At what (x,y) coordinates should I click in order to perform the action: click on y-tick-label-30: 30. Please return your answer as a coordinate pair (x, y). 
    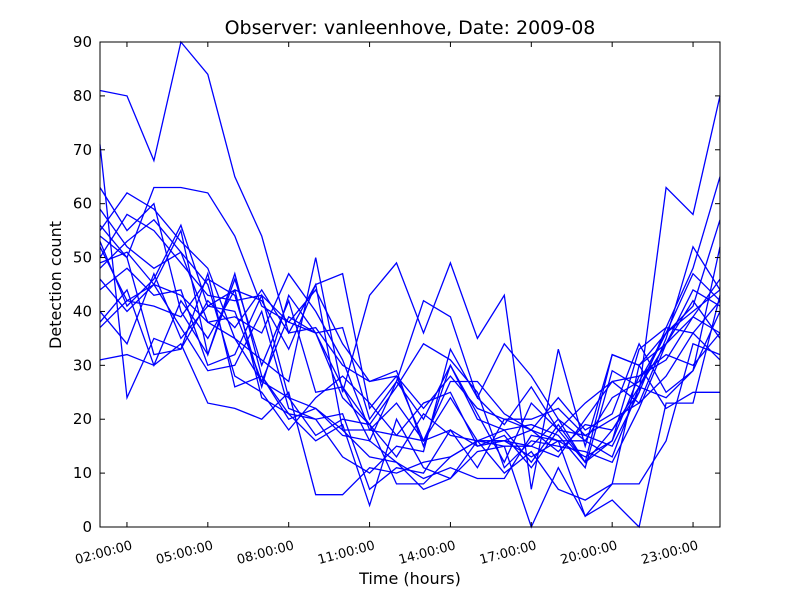
    Looking at the image, I should click on (82, 365).